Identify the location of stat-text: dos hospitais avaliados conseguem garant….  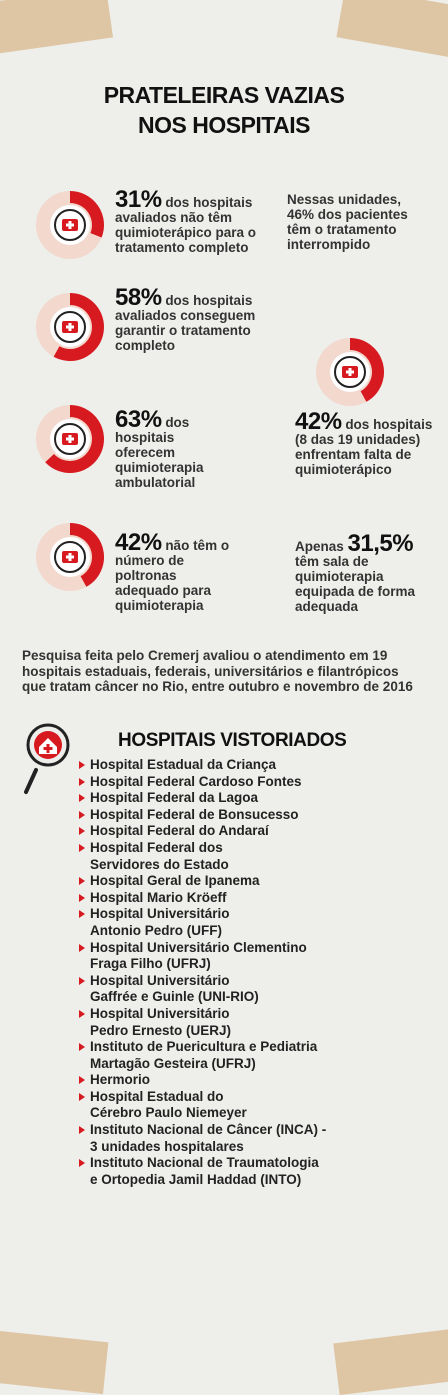
(185, 323).